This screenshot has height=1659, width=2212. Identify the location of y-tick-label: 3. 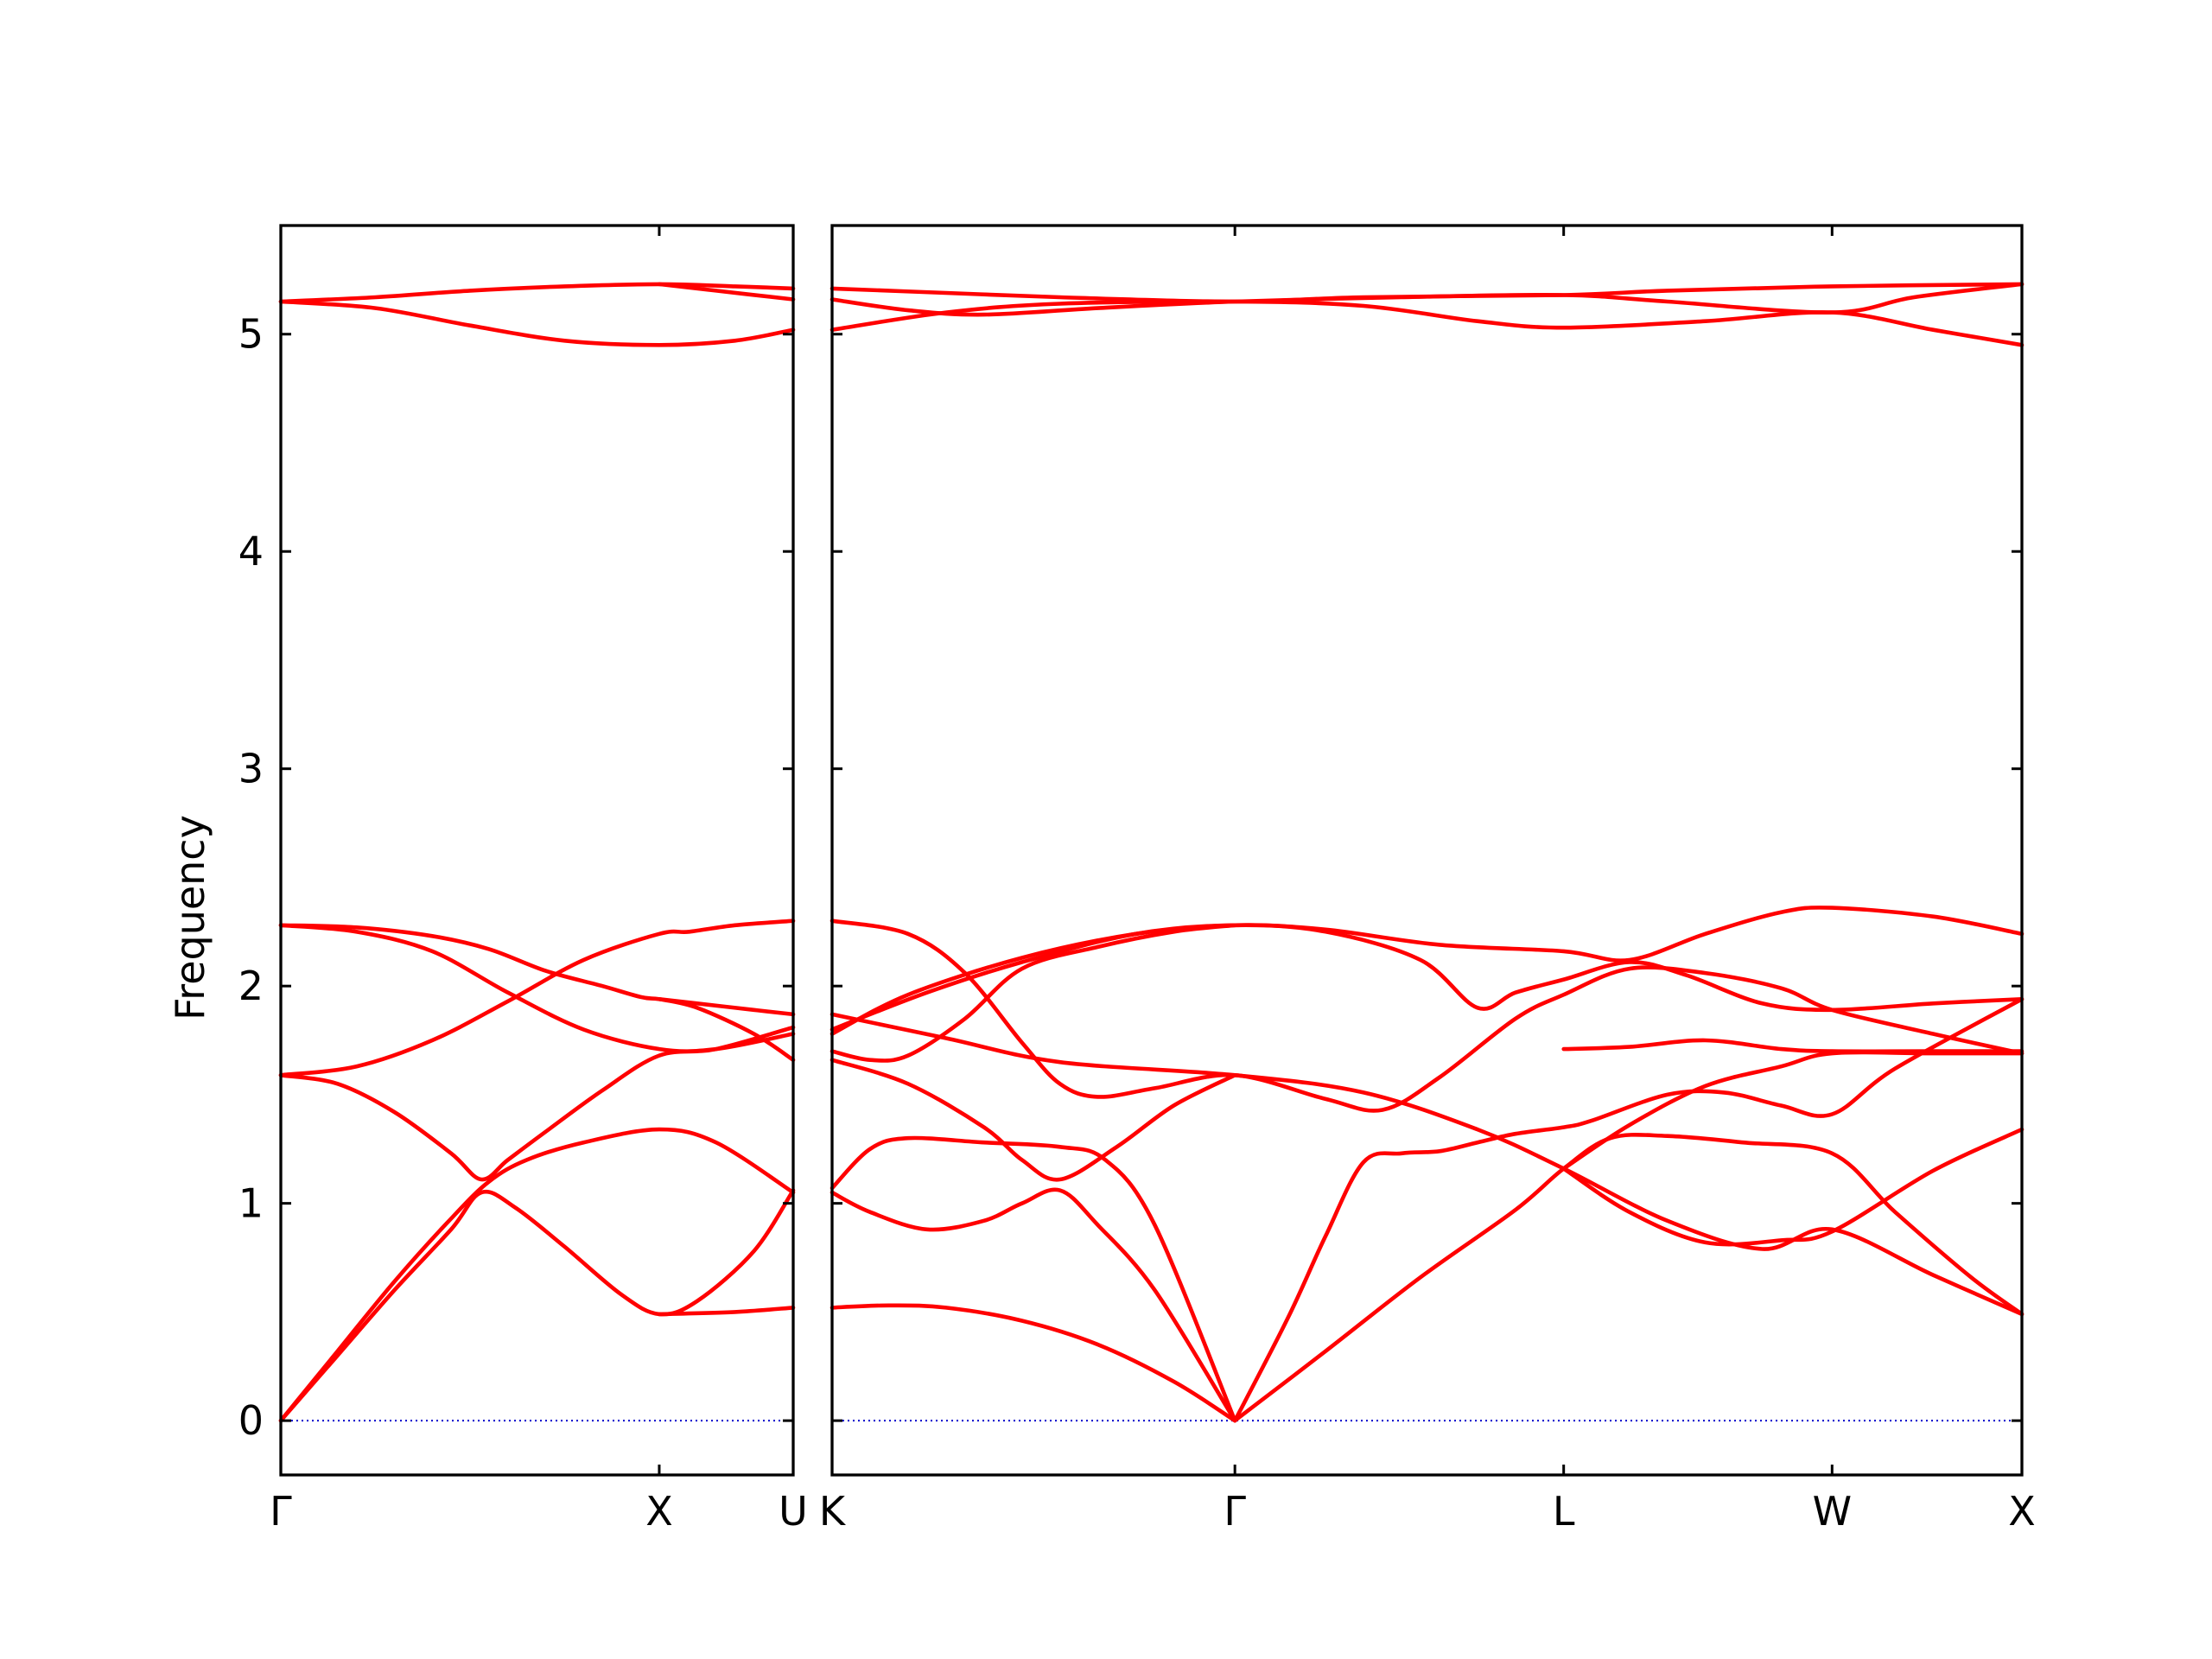
(251, 769).